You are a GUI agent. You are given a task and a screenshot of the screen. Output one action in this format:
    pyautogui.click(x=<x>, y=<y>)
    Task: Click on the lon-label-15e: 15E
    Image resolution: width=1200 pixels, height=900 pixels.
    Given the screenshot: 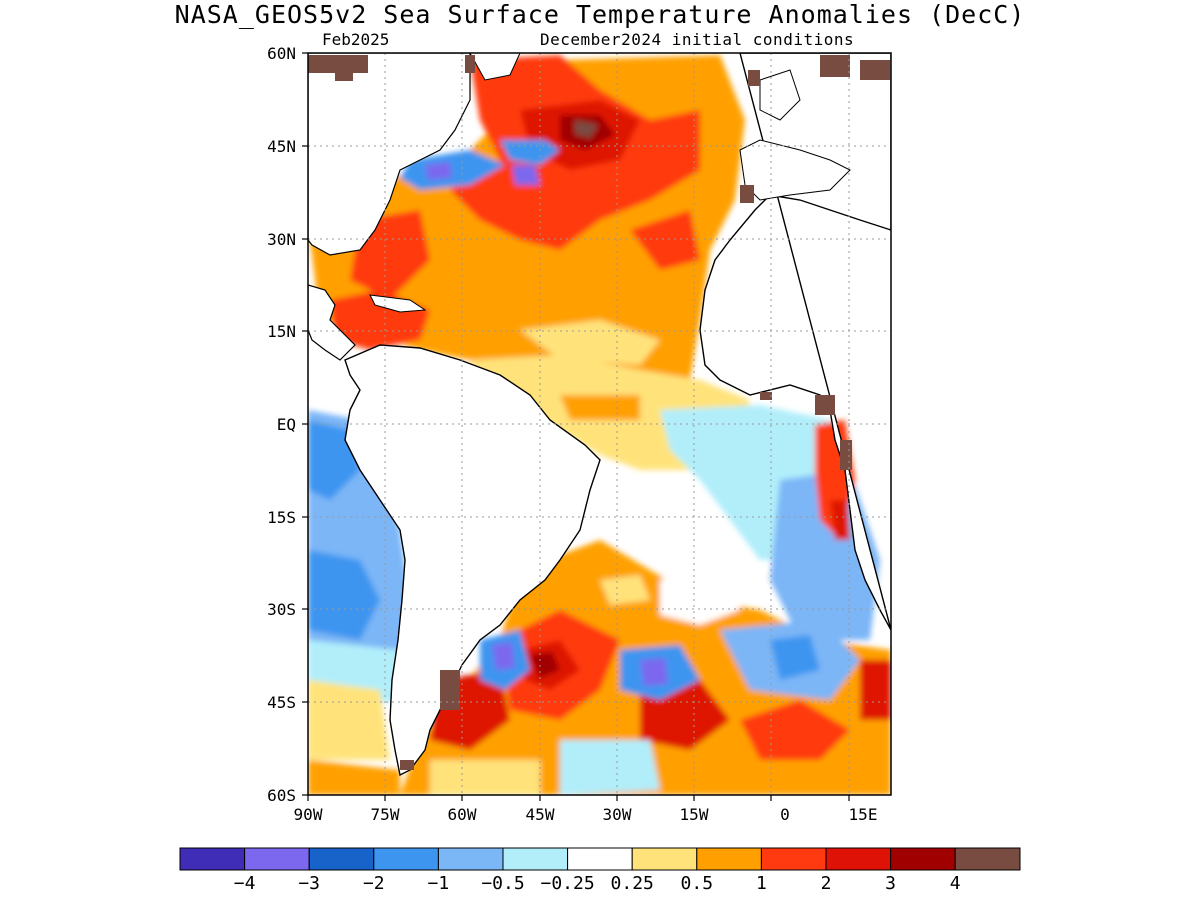 What is the action you would take?
    pyautogui.click(x=863, y=814)
    